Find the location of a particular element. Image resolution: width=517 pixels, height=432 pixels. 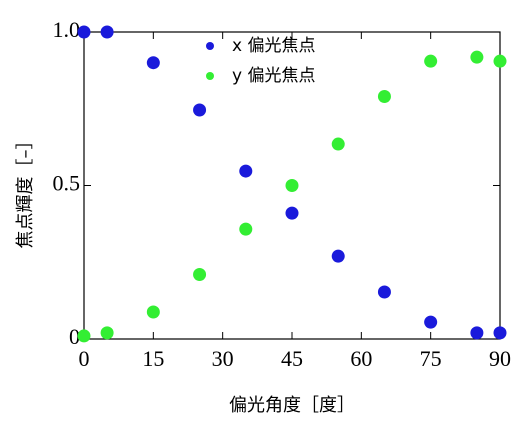

legend-label: y 偏光焦点 is located at coordinates (273, 76).